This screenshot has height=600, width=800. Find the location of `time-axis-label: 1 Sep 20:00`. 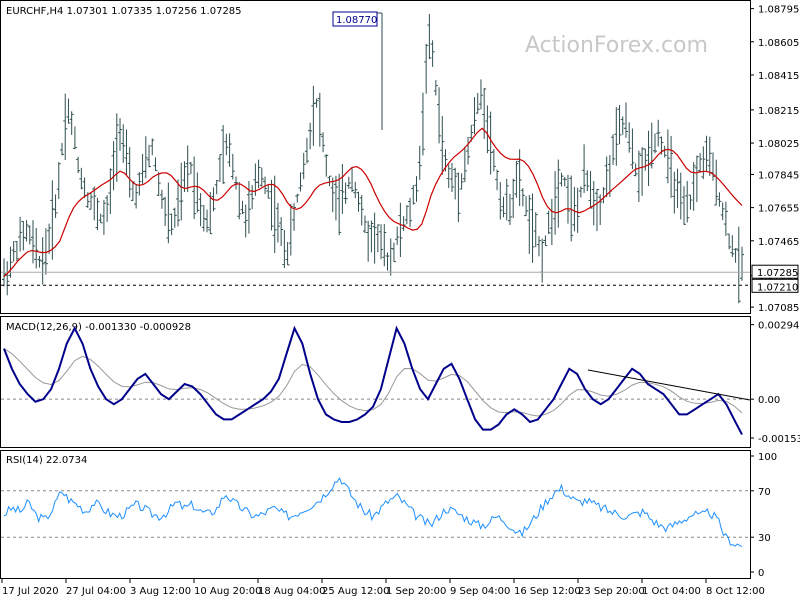

time-axis-label: 1 Sep 20:00 is located at coordinates (416, 591).